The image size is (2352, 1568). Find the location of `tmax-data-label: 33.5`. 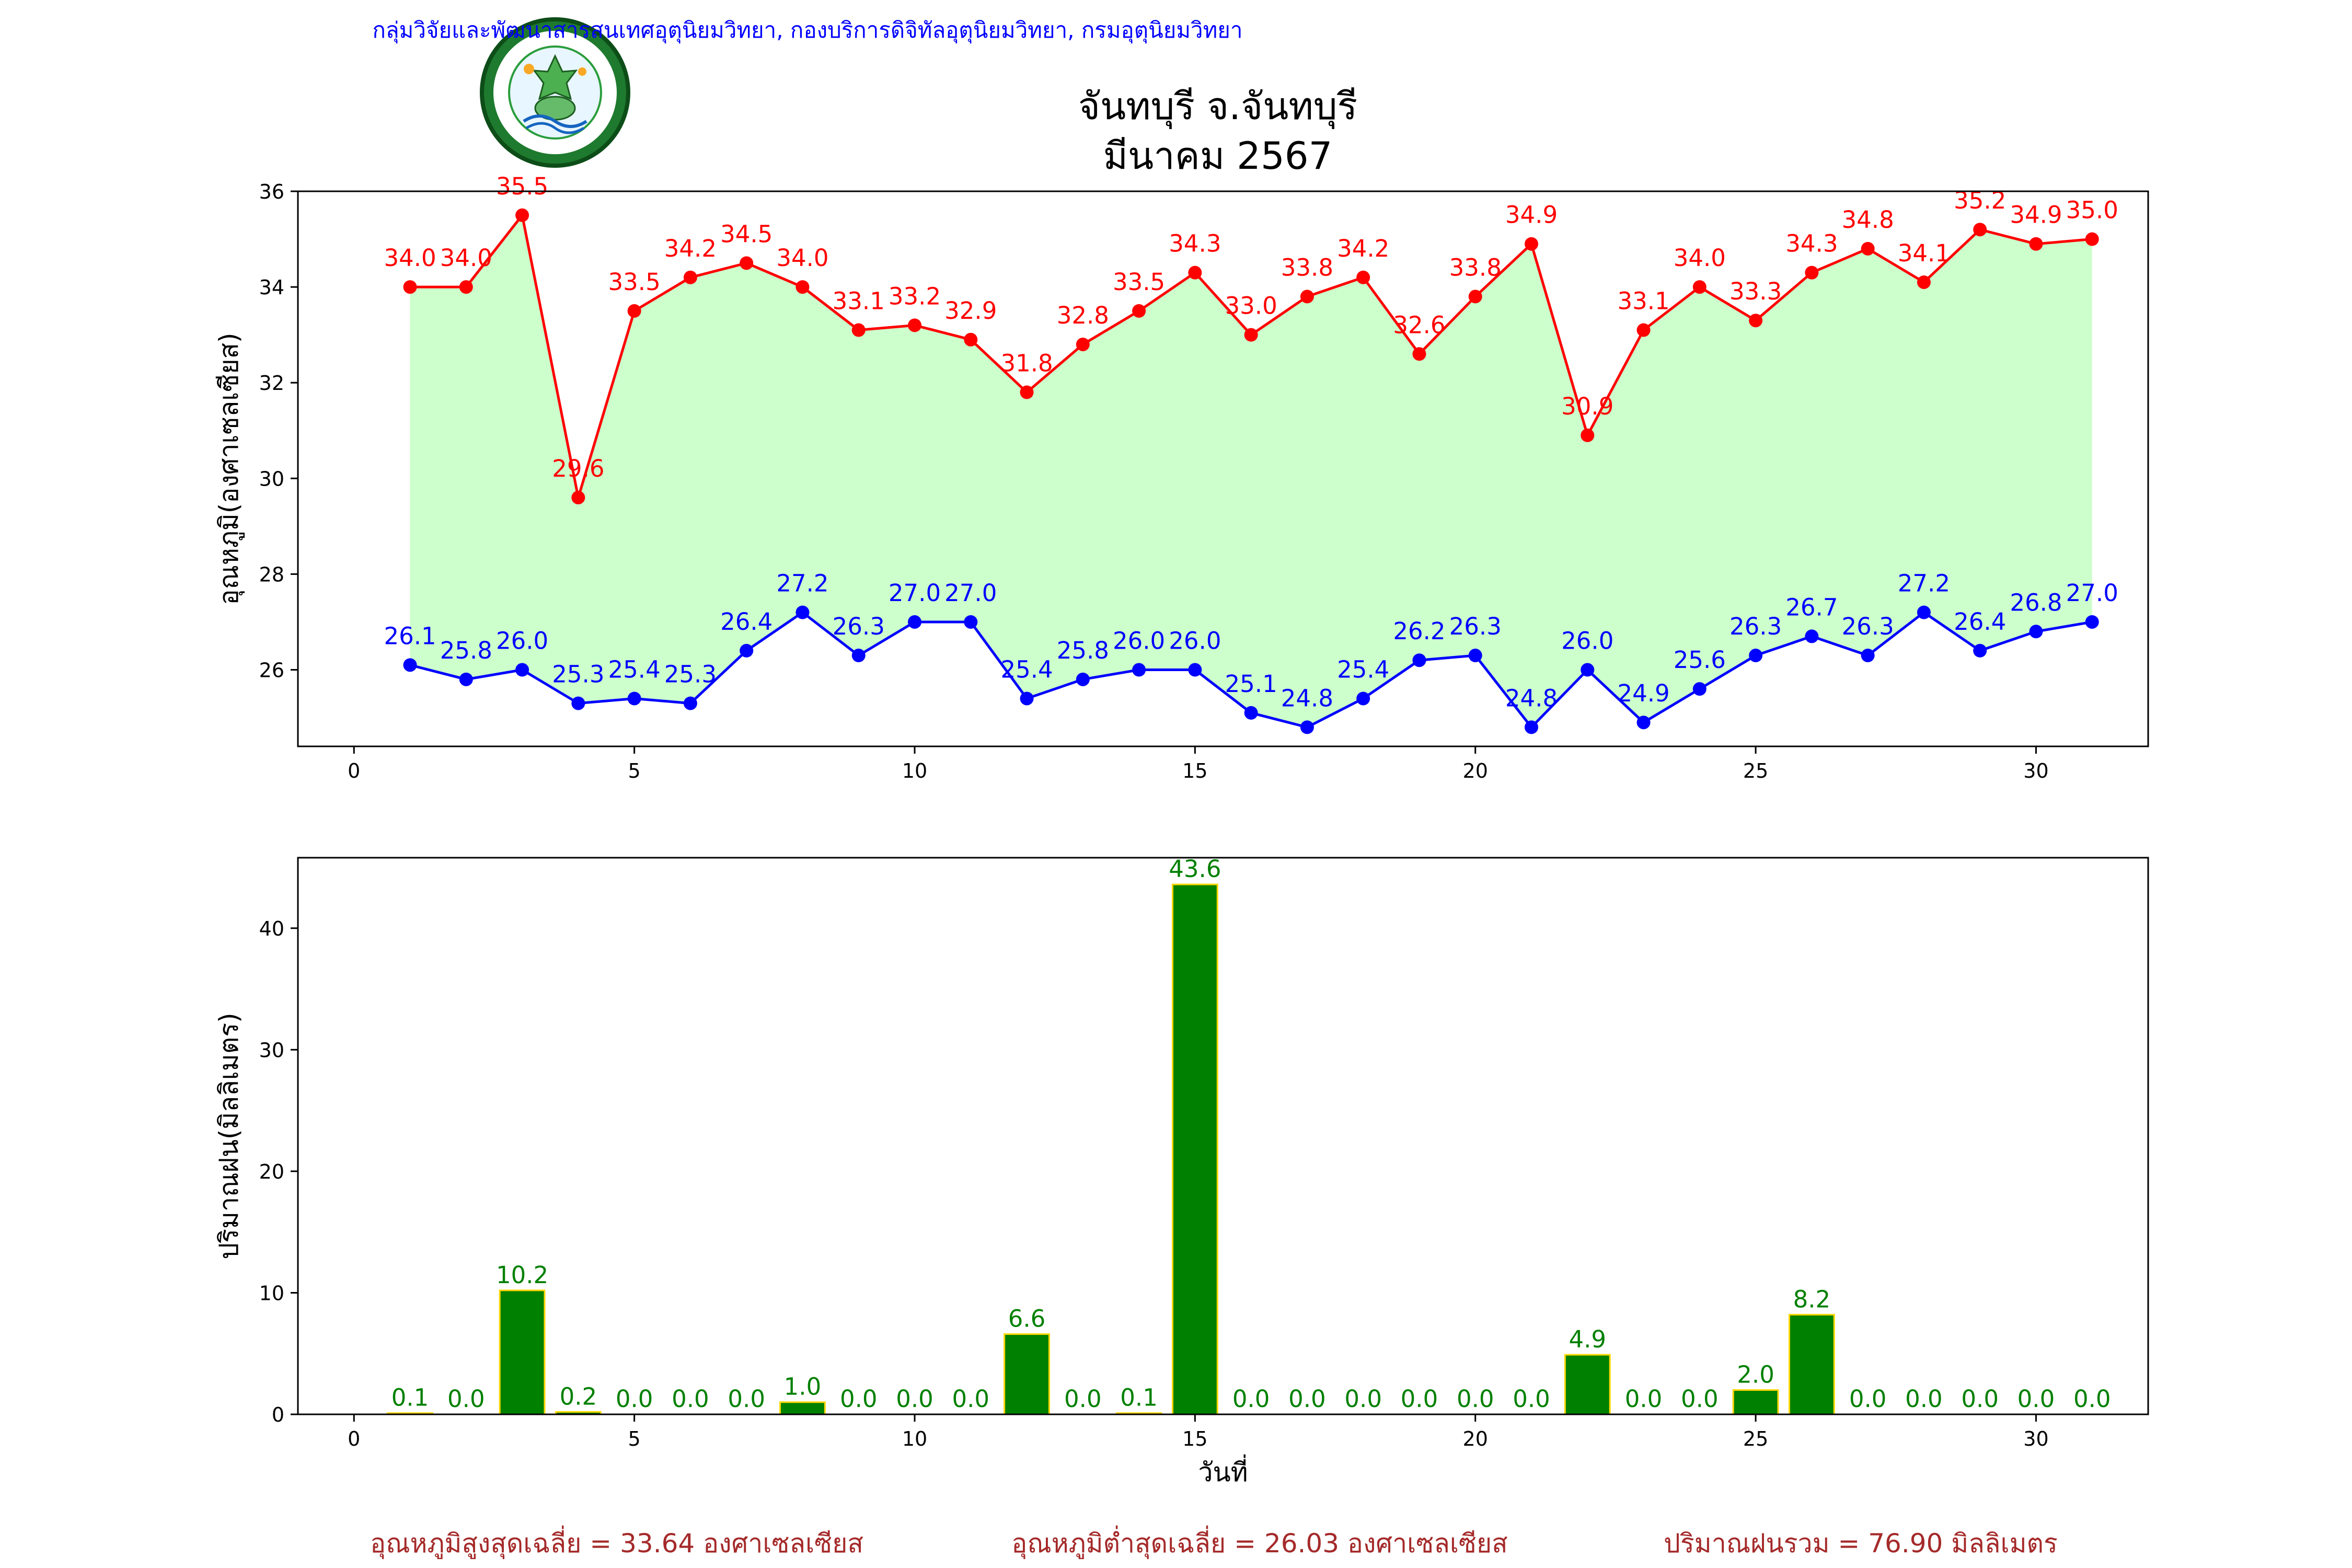

tmax-data-label: 33.5 is located at coordinates (634, 282).